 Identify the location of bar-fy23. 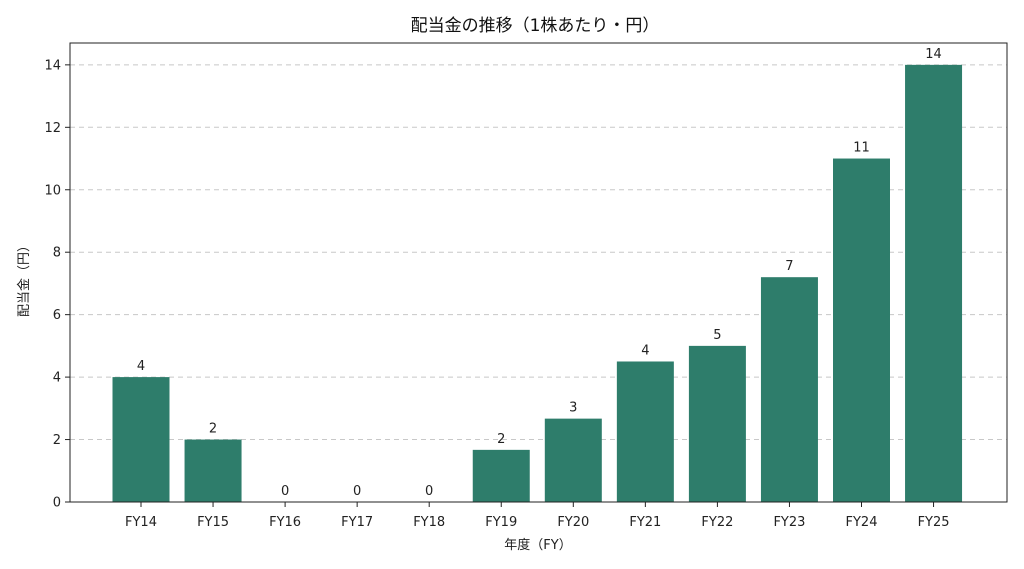
(789, 389).